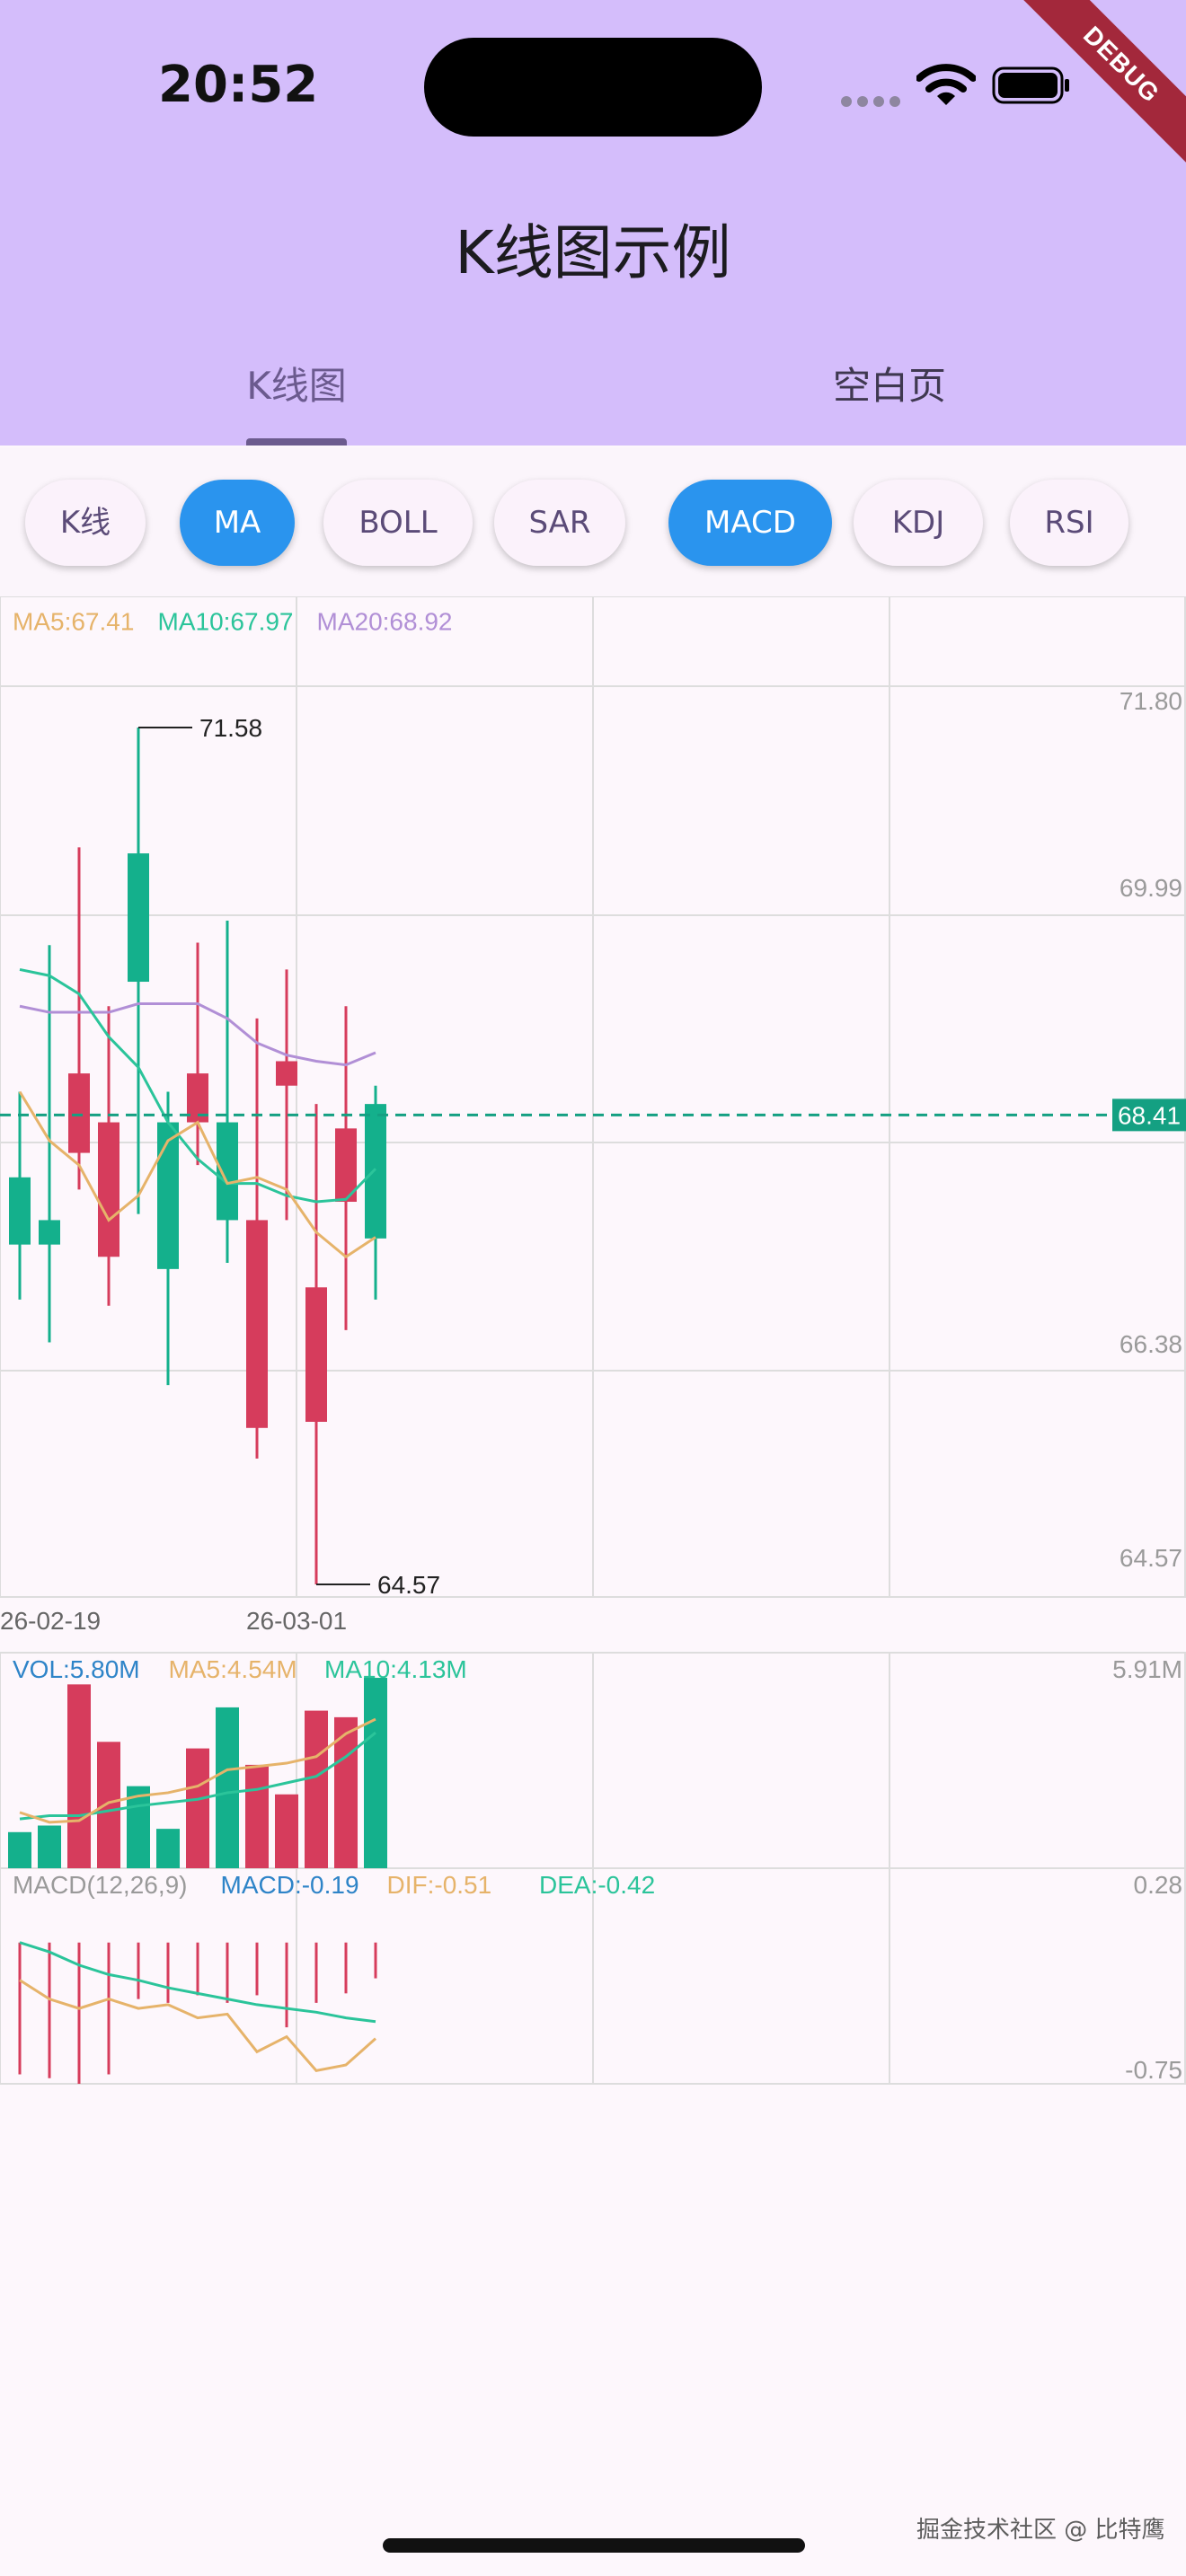  Describe the element at coordinates (230, 728) in the screenshot. I see `max-label: 71.58` at that location.